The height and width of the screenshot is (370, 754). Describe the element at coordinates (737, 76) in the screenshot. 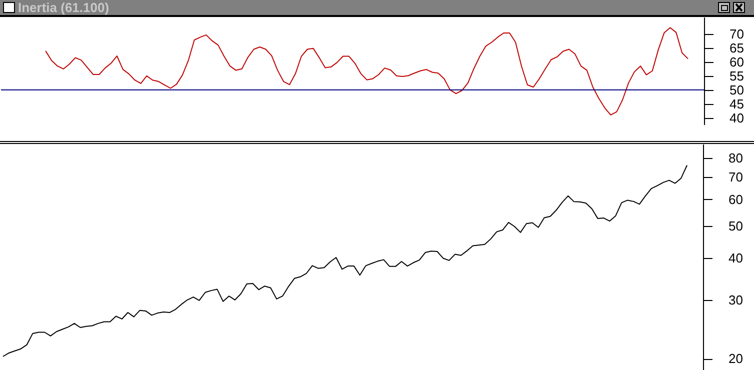

I see `y-tick-label: 55` at that location.